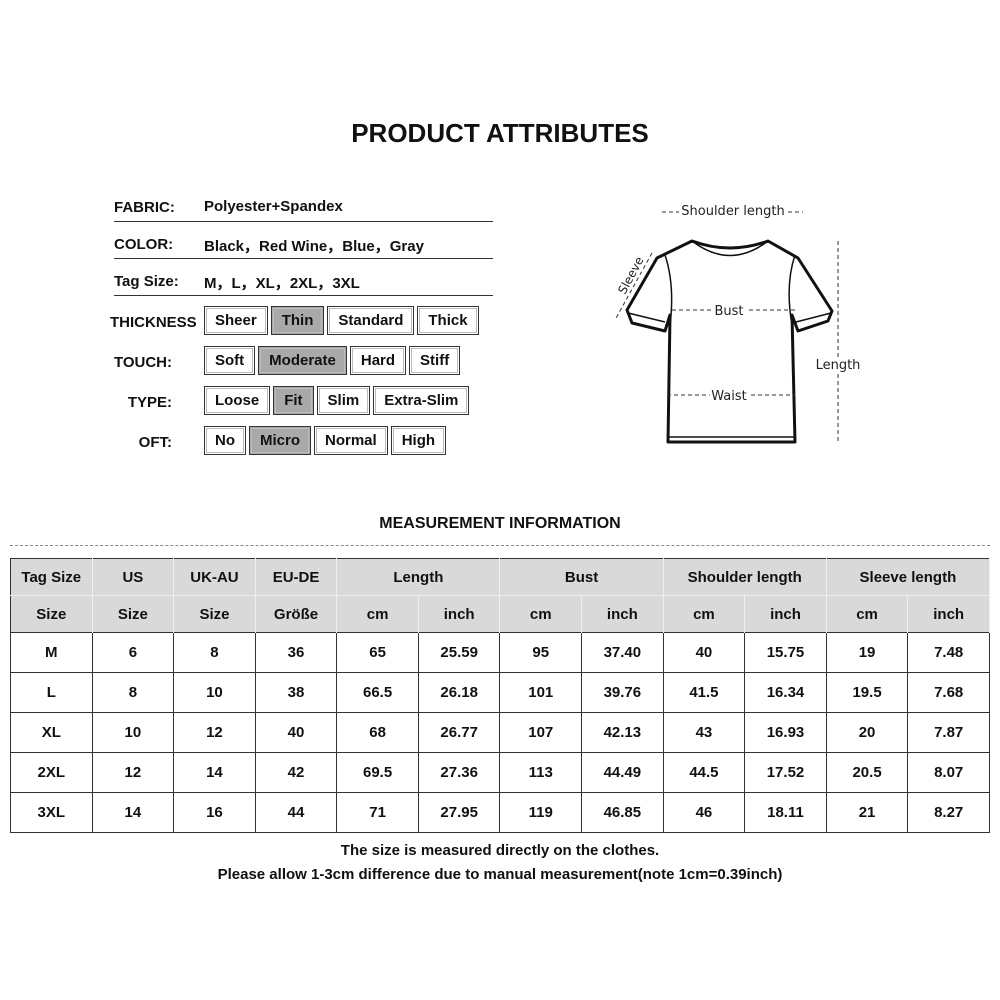 The width and height of the screenshot is (1000, 1000). What do you see at coordinates (500, 133) in the screenshot?
I see `page-title: PRODUCT ATTRIBUTES` at bounding box center [500, 133].